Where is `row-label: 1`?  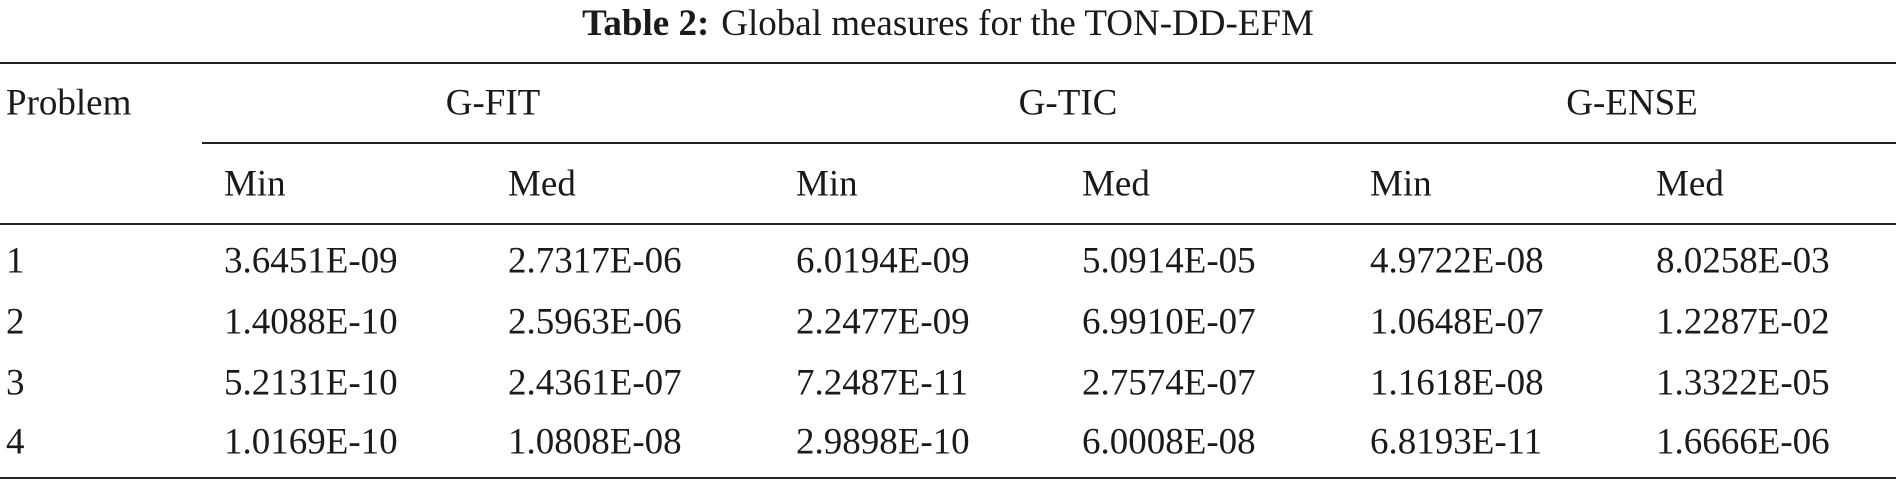
row-label: 1 is located at coordinates (15, 261).